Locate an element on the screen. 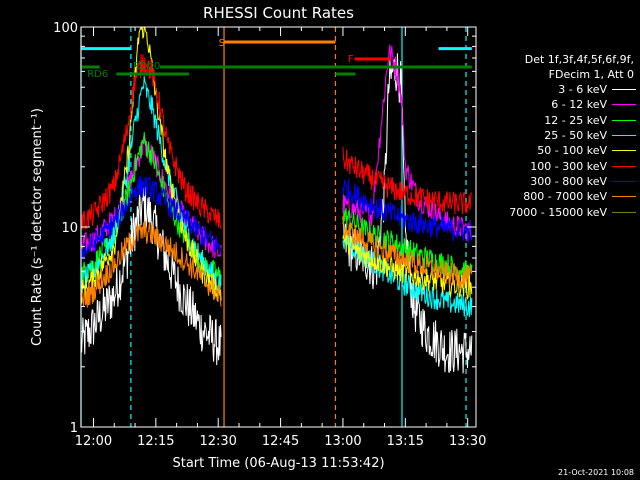 The image size is (640, 480). legend-entry: 7000 - 15000 keV is located at coordinates (557, 211).